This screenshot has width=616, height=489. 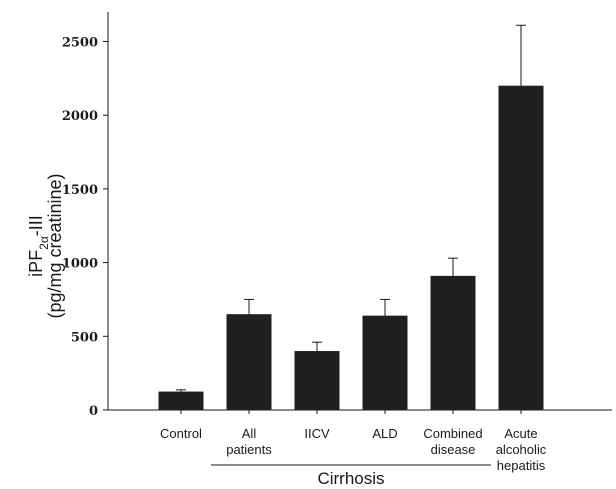 I want to click on x-tick-label: ALD, so click(x=384, y=433).